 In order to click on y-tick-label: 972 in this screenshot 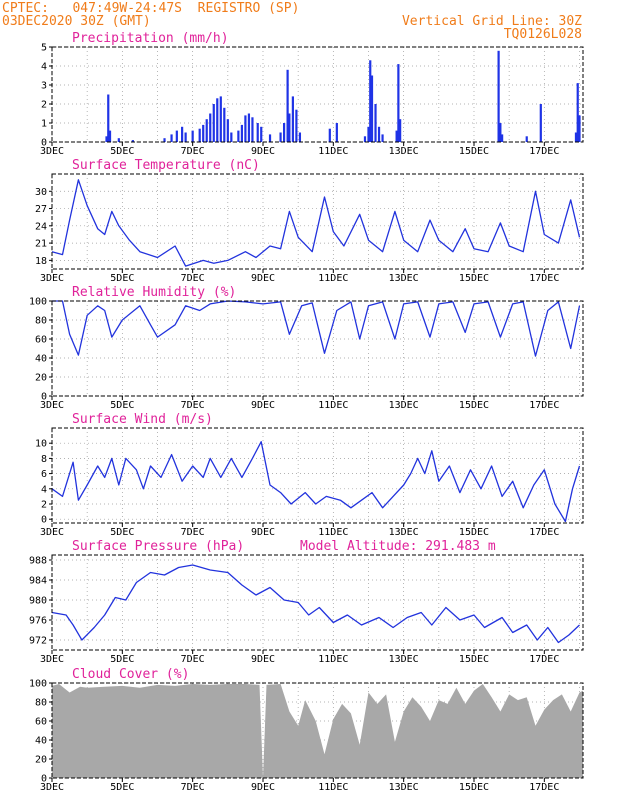, I will do `click(38, 641)`.